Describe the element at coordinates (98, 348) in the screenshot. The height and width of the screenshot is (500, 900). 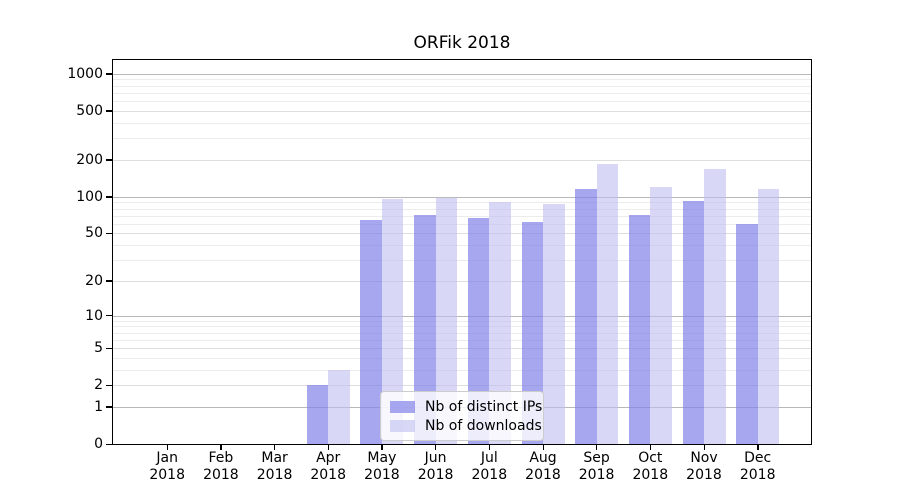
I see `y-tick-label-5: 5` at that location.